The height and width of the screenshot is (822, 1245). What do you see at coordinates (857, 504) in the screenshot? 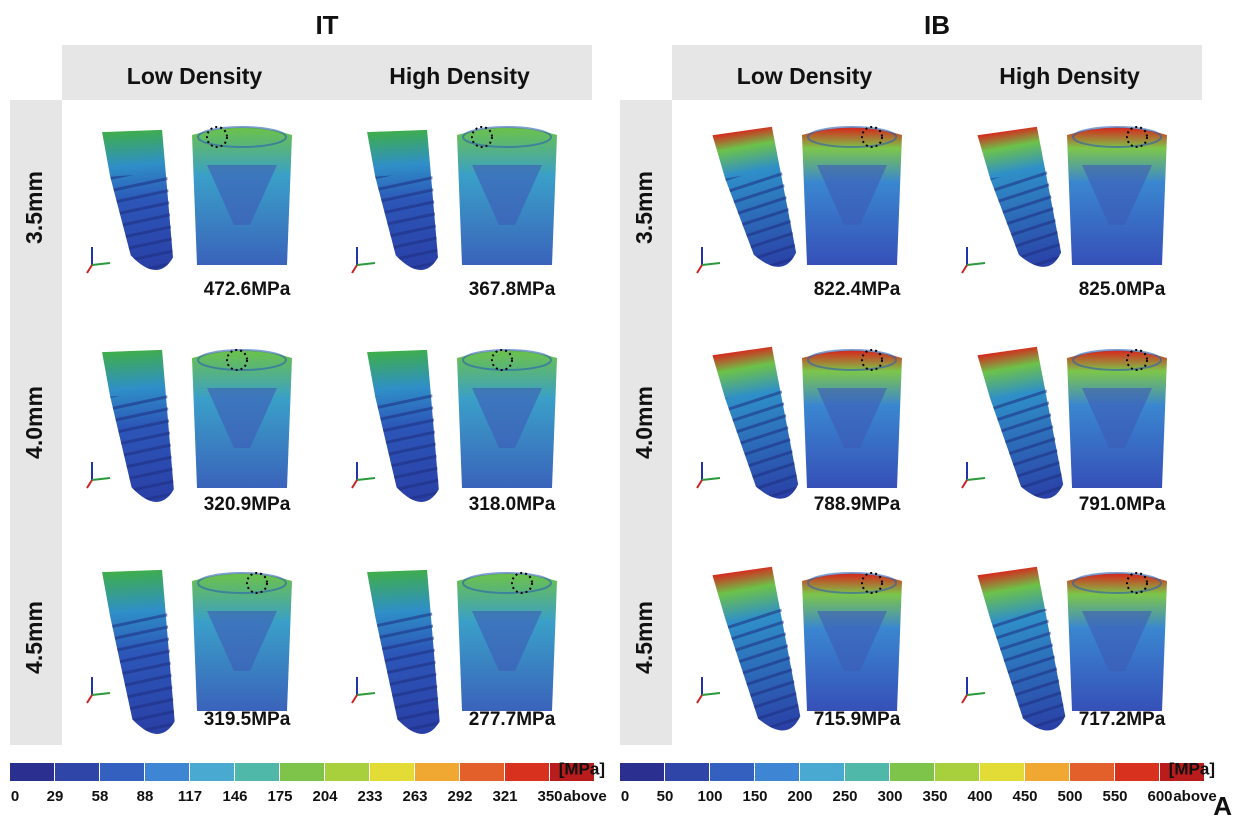
I see `max-stress-value: 788.9MPa` at bounding box center [857, 504].